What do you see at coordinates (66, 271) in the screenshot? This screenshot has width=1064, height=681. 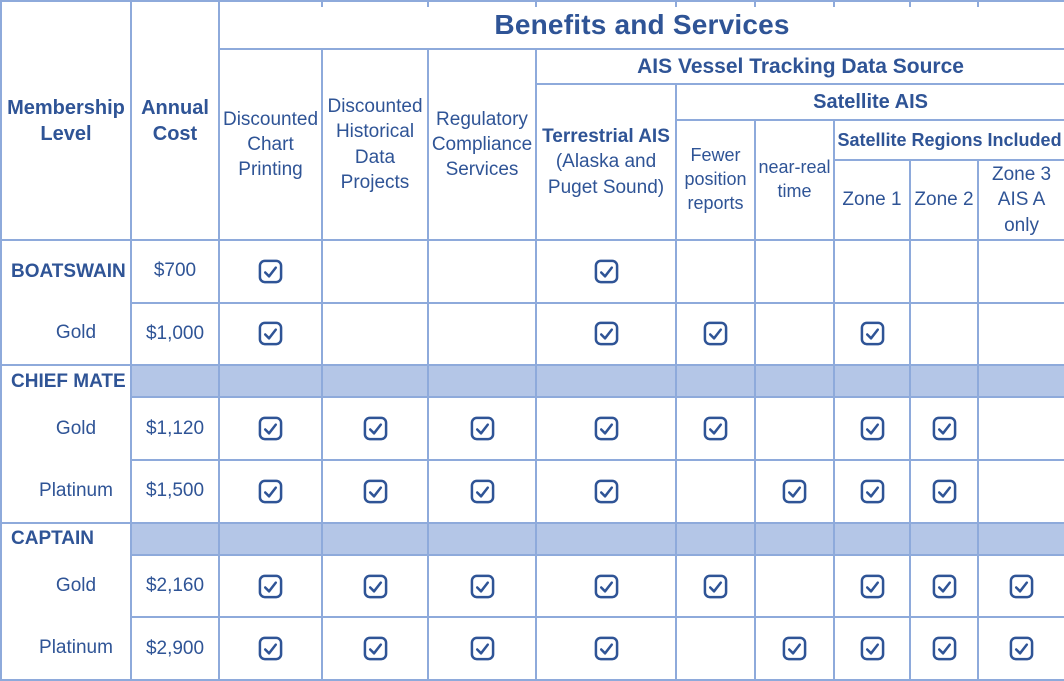 I see `membership-level-cell: BOATSWAIN` at bounding box center [66, 271].